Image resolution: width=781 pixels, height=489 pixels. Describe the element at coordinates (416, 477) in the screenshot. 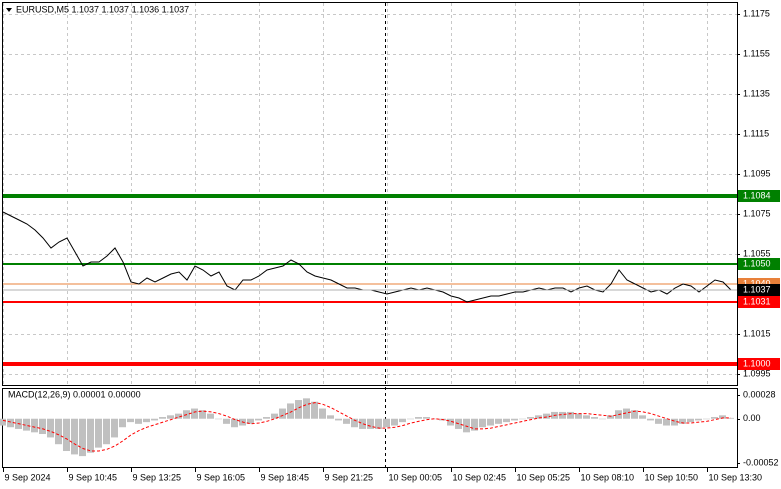

I see `x-tick-label: 10 Sep 00:05` at that location.